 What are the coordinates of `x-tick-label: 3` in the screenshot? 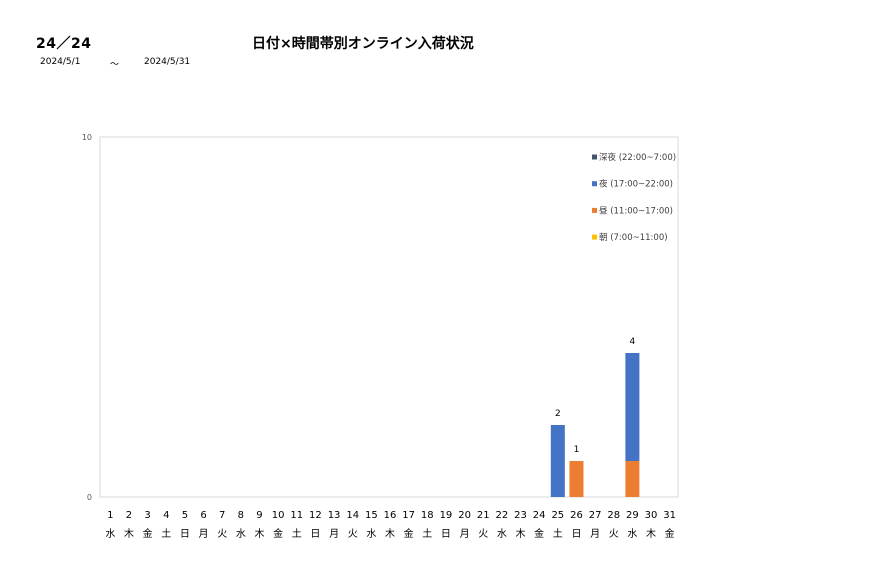 It's located at (147, 515).